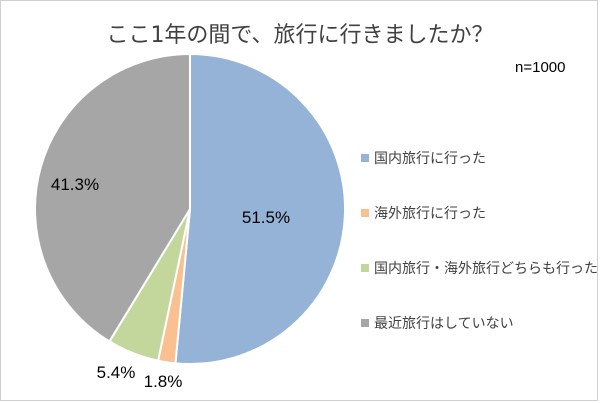  I want to click on chart-title: ここ1年の間で、旅行に行きましたか？, so click(299, 35).